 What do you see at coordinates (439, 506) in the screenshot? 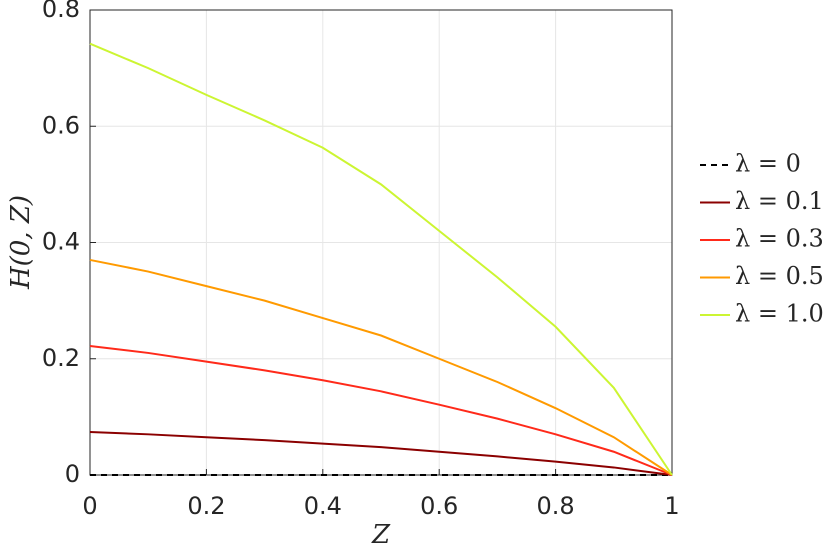
I see `x-tick-label: 0.6` at bounding box center [439, 506].